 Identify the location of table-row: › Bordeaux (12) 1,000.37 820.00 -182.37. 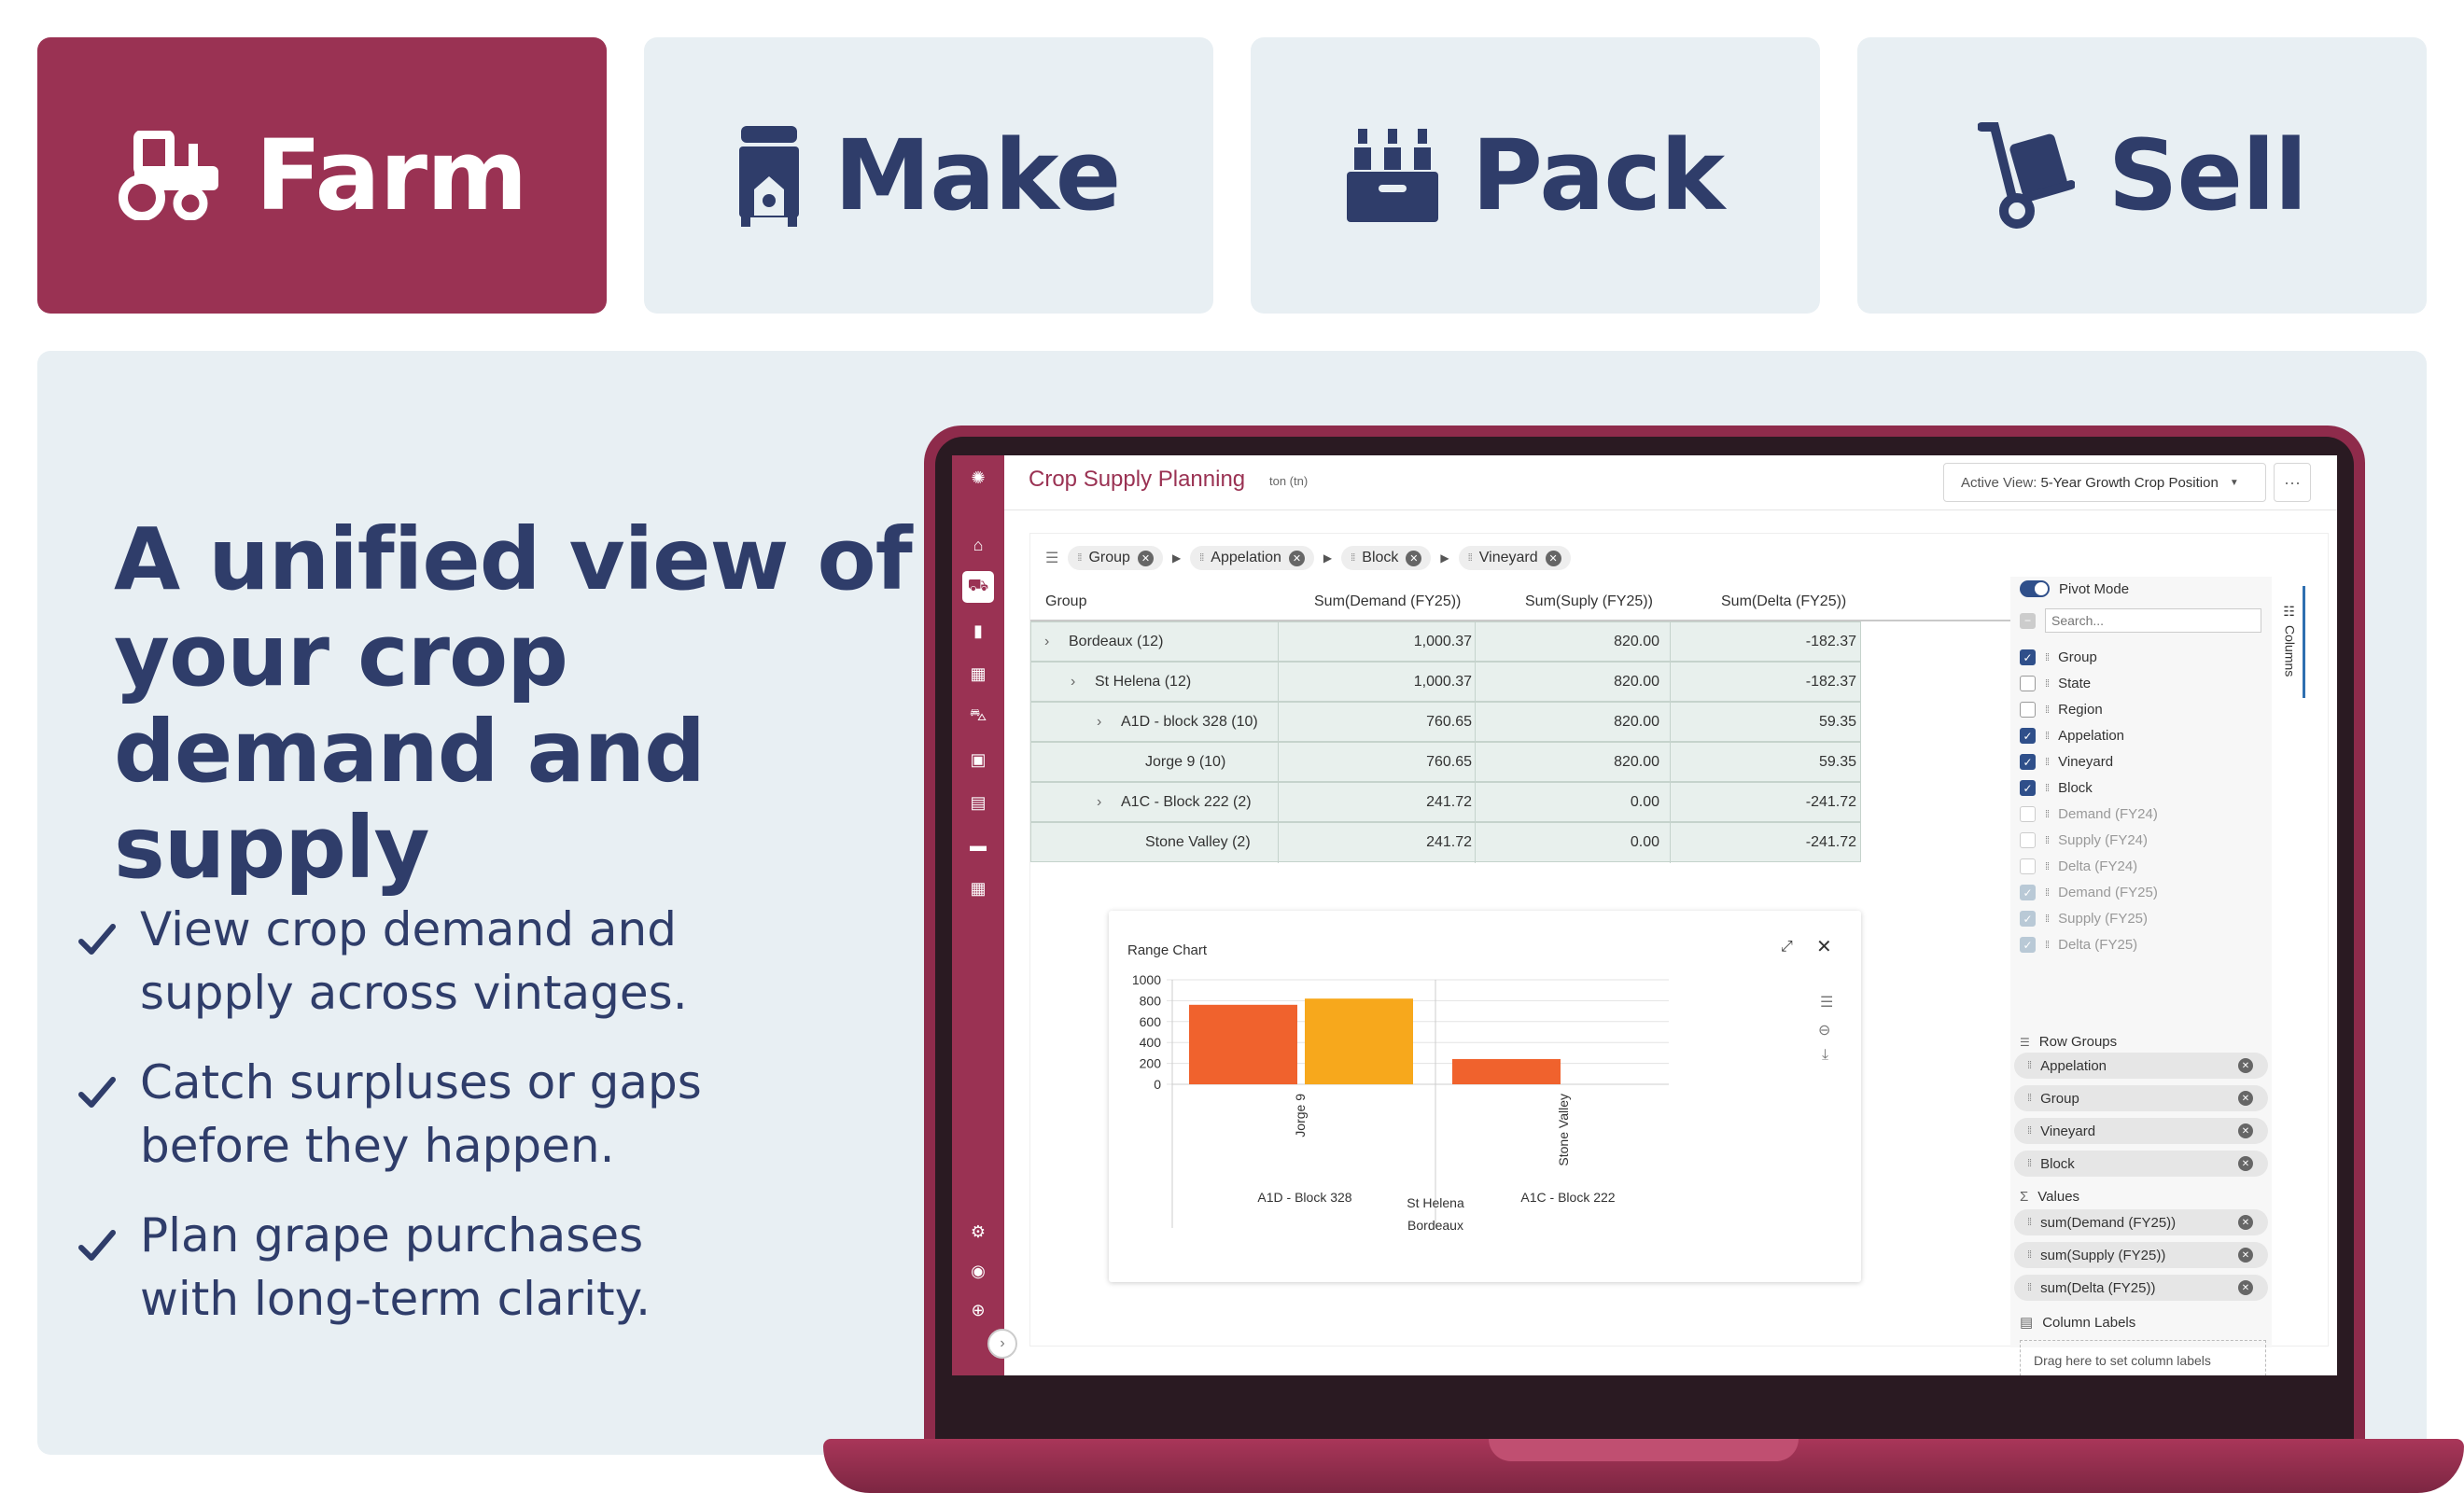
(1445, 642).